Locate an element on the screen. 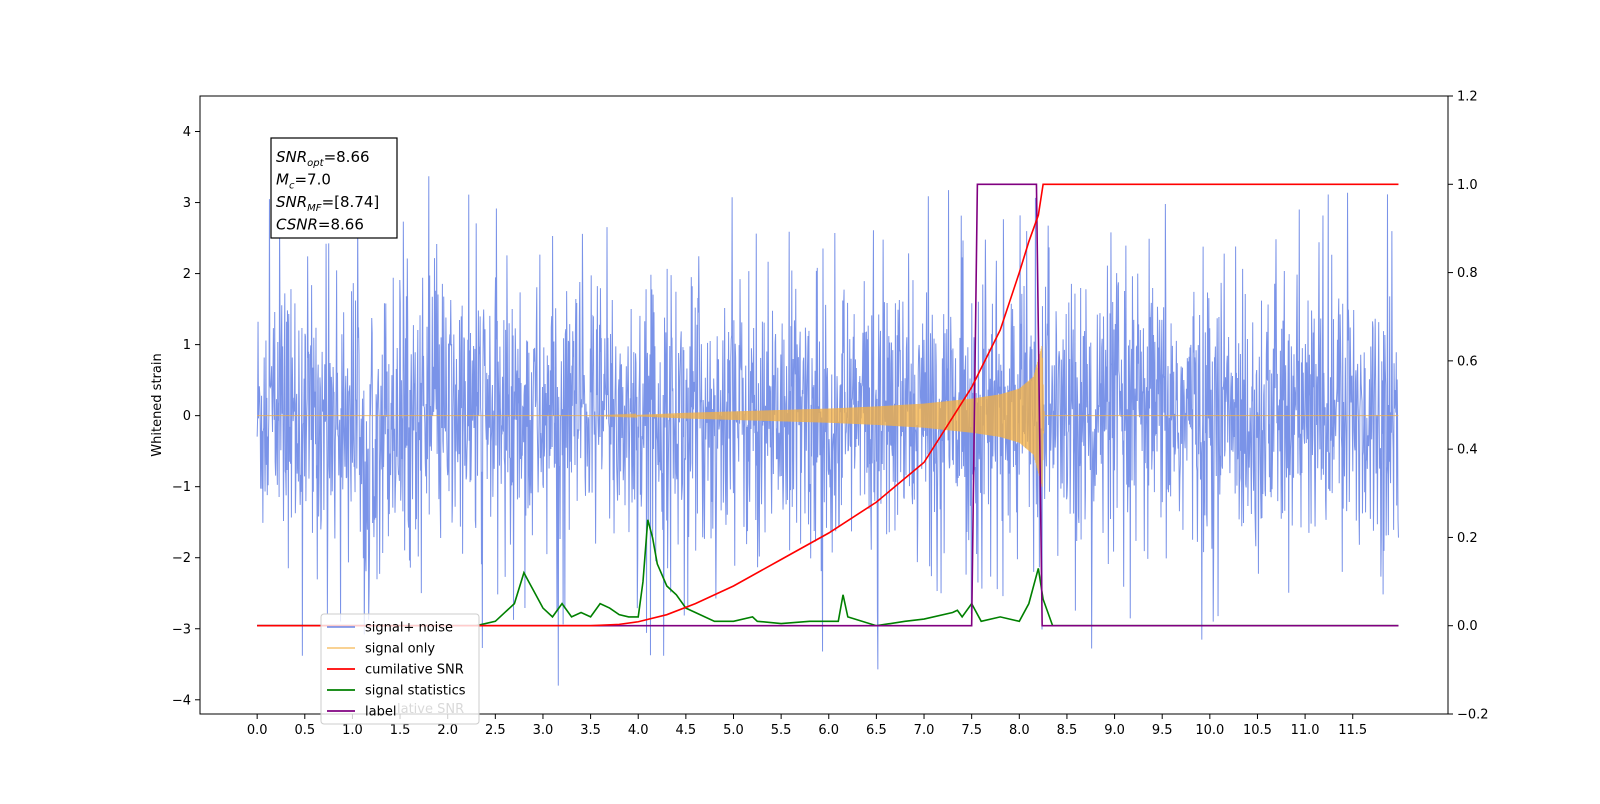 The height and width of the screenshot is (804, 1600). y-left-tick-label: 3 is located at coordinates (187, 203).